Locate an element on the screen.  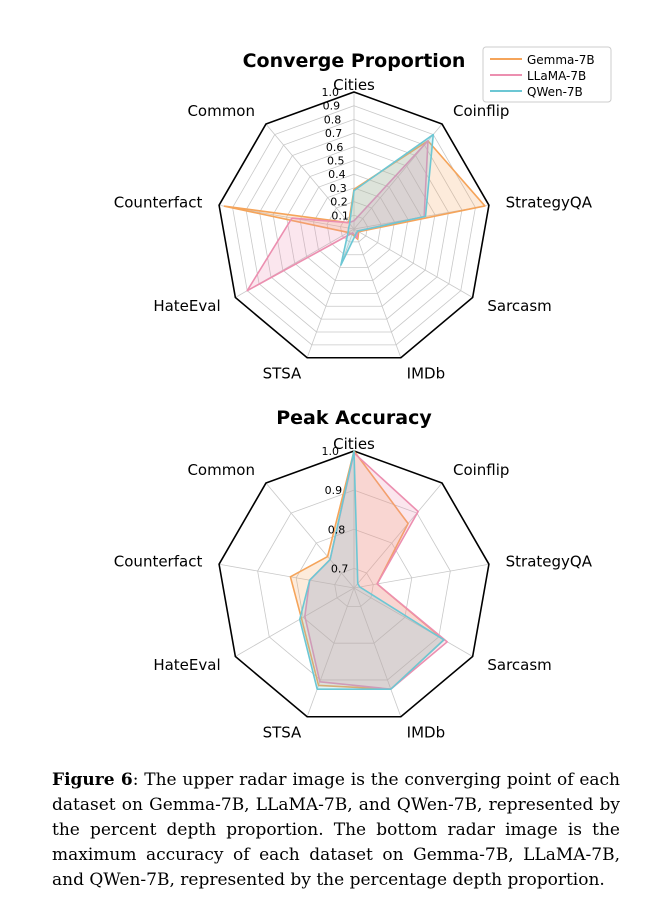
tick-label: 0.6 is located at coordinates (335, 147).